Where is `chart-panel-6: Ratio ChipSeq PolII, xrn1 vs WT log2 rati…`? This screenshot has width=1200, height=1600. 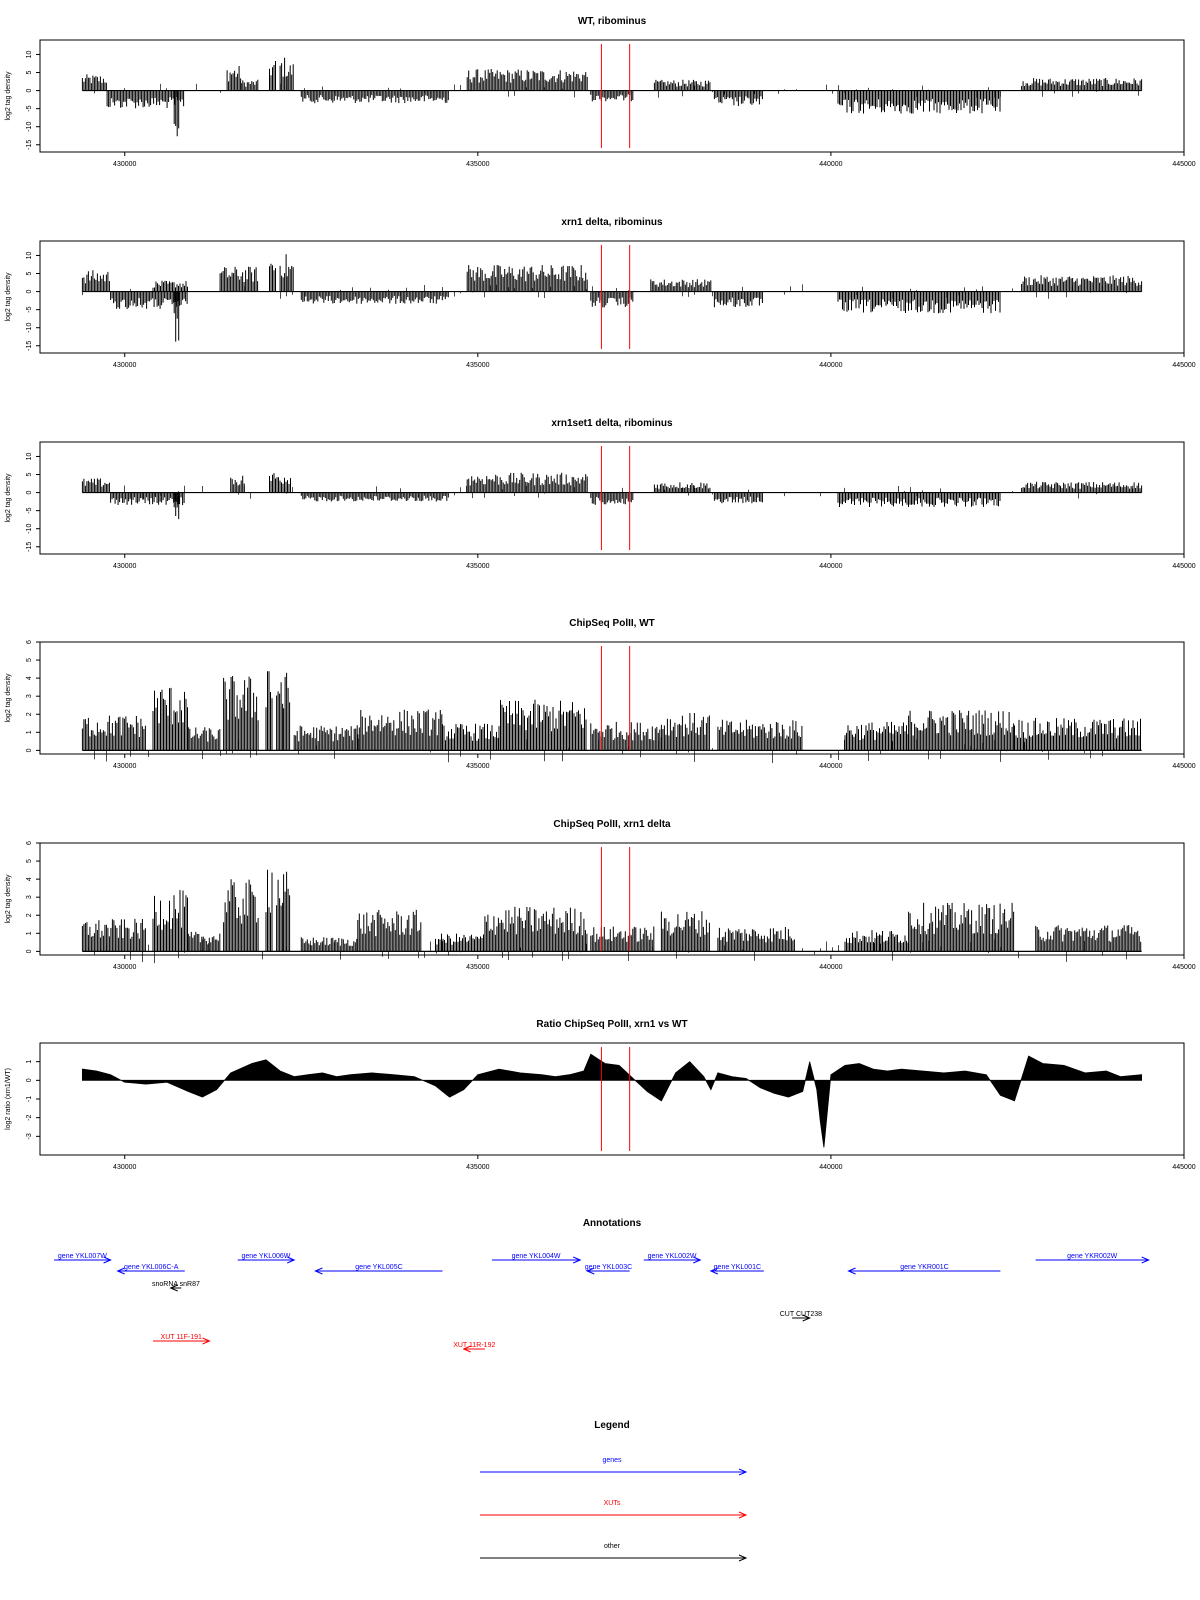
chart-panel-6: Ratio ChipSeq PolII, xrn1 vs WT log2 rati… is located at coordinates (600, 1095).